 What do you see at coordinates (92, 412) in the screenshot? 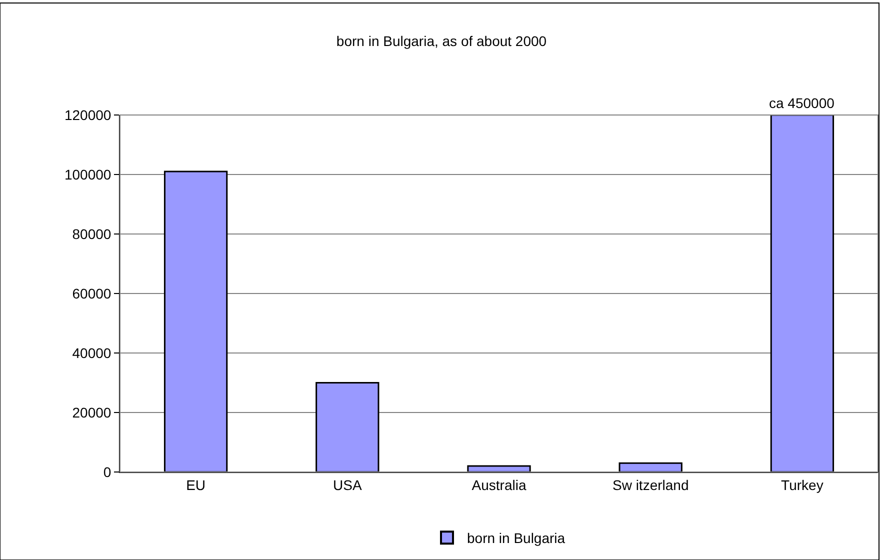
I see `y-tick-label: 20000` at bounding box center [92, 412].